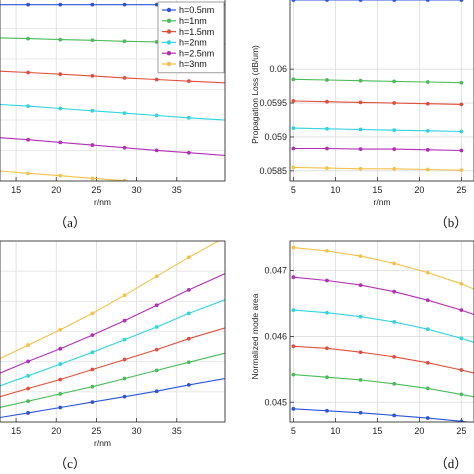 The width and height of the screenshot is (474, 474). Describe the element at coordinates (451, 222) in the screenshot. I see `panel-label: （b）` at that location.